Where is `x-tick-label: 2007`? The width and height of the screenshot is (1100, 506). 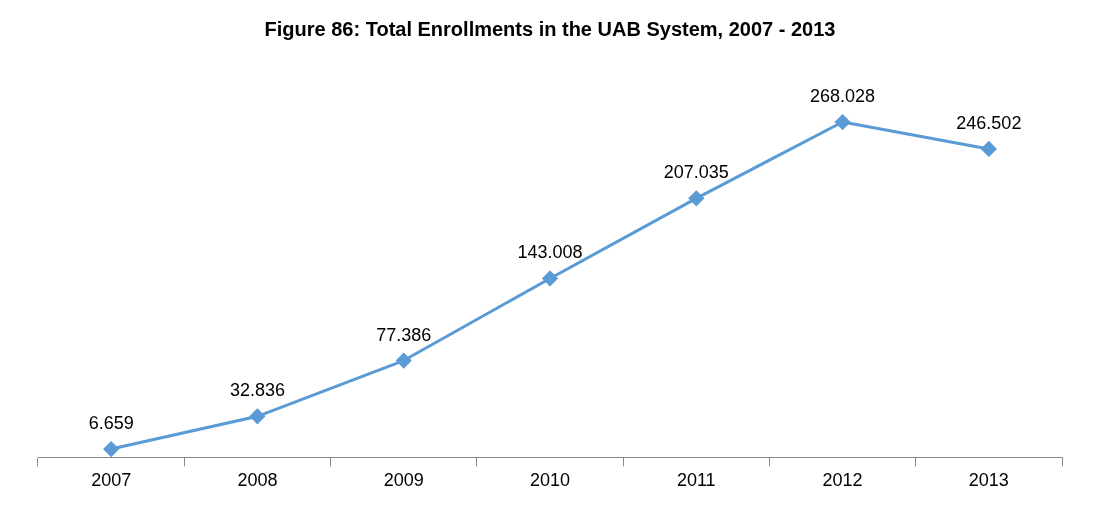
x-tick-label: 2007 is located at coordinates (111, 480).